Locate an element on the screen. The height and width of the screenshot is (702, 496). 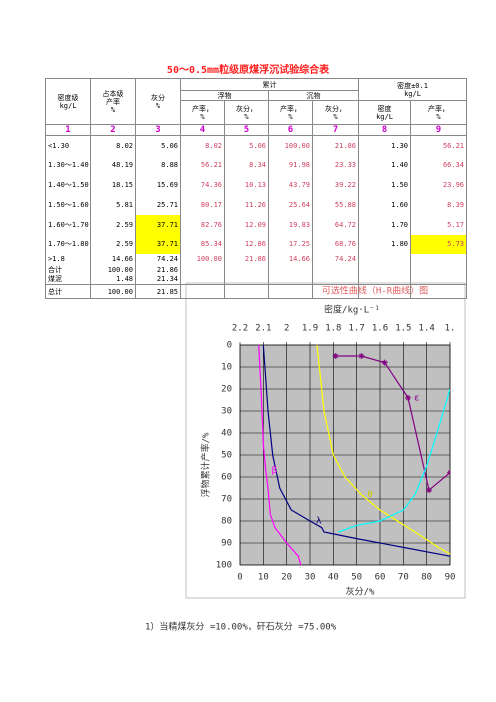
curve-label: λ is located at coordinates (319, 522).